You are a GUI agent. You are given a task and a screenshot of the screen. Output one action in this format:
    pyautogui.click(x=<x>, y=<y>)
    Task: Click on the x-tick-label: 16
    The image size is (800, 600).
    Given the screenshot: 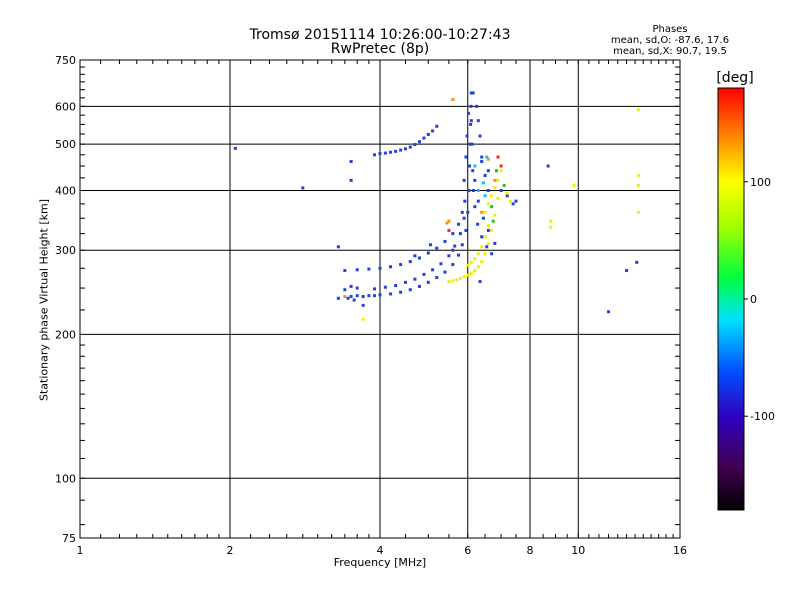 What is the action you would take?
    pyautogui.click(x=680, y=550)
    